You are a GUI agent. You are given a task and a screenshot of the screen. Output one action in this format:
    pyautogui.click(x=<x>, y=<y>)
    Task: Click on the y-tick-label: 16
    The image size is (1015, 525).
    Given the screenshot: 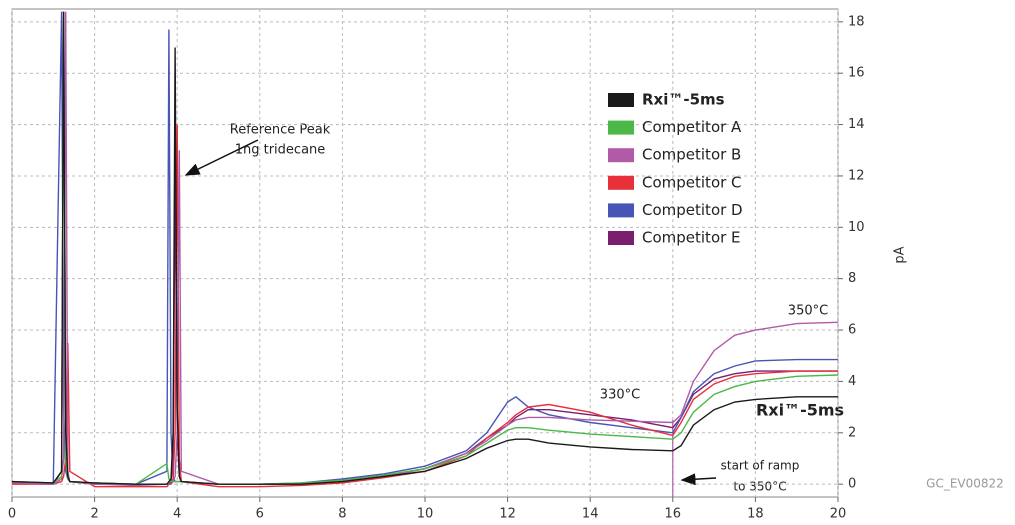 What is the action you would take?
    pyautogui.click(x=856, y=73)
    